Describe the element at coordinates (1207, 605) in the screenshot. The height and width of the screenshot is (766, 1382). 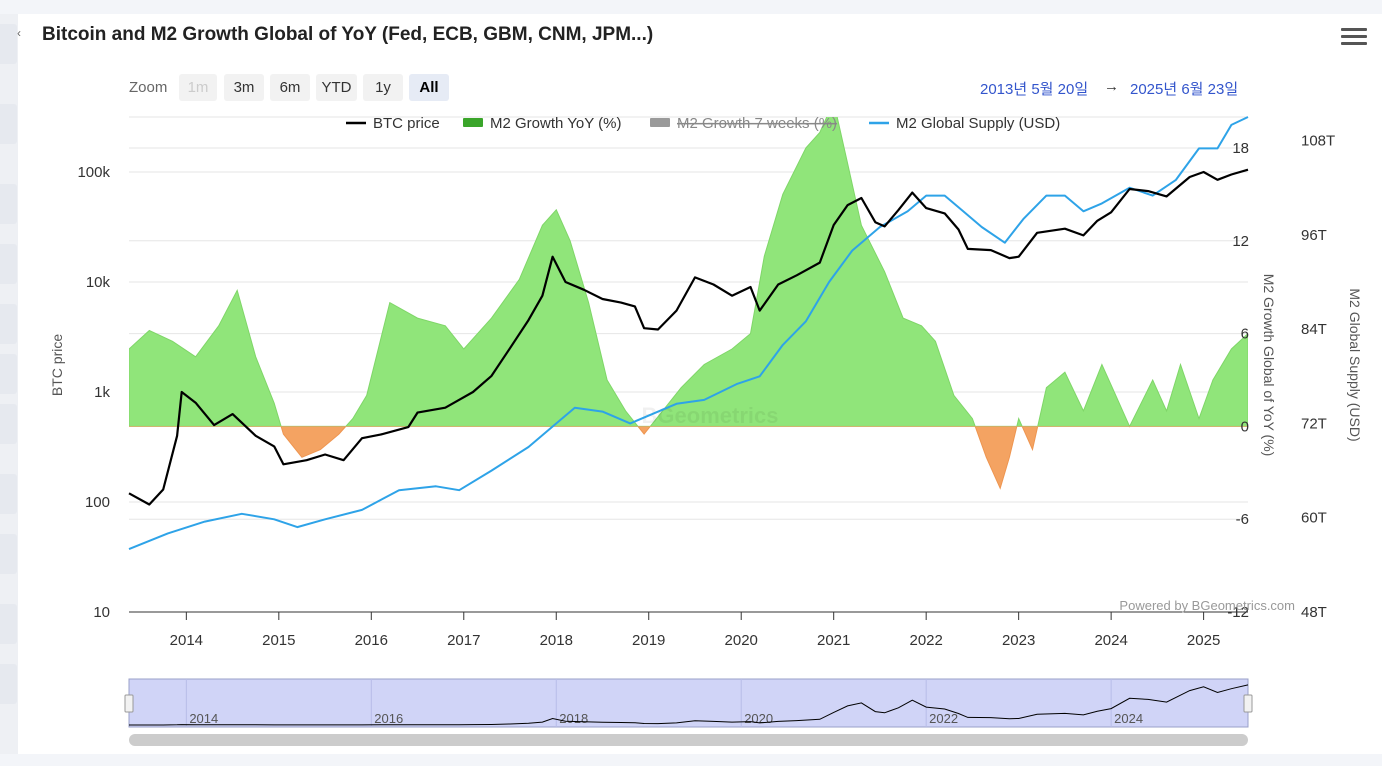
I see `credit-text: Powered by BGeometrics.com` at that location.